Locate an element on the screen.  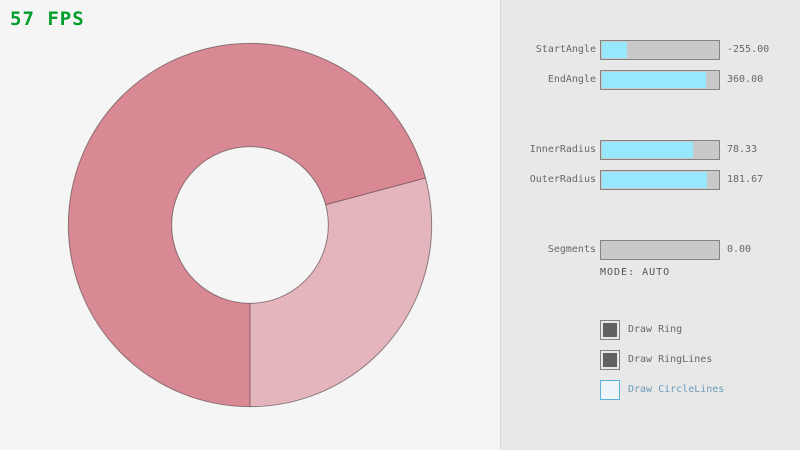
innerradius-label: InnerRadius is located at coordinates (562, 149).